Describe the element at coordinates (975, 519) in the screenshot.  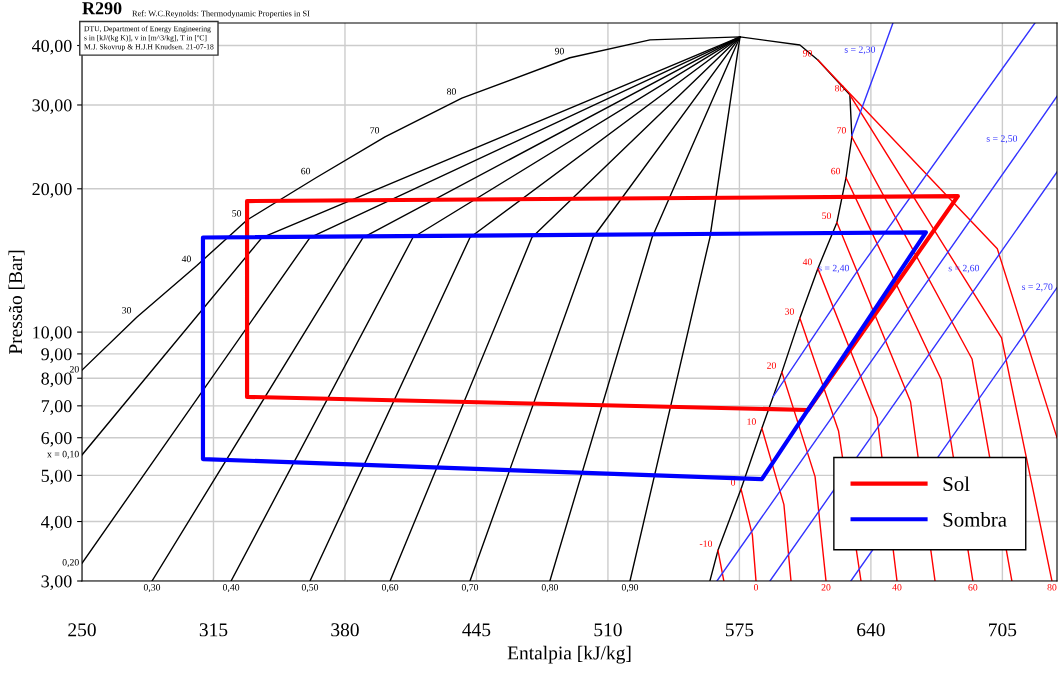
I see `legend-label: Sombra` at that location.